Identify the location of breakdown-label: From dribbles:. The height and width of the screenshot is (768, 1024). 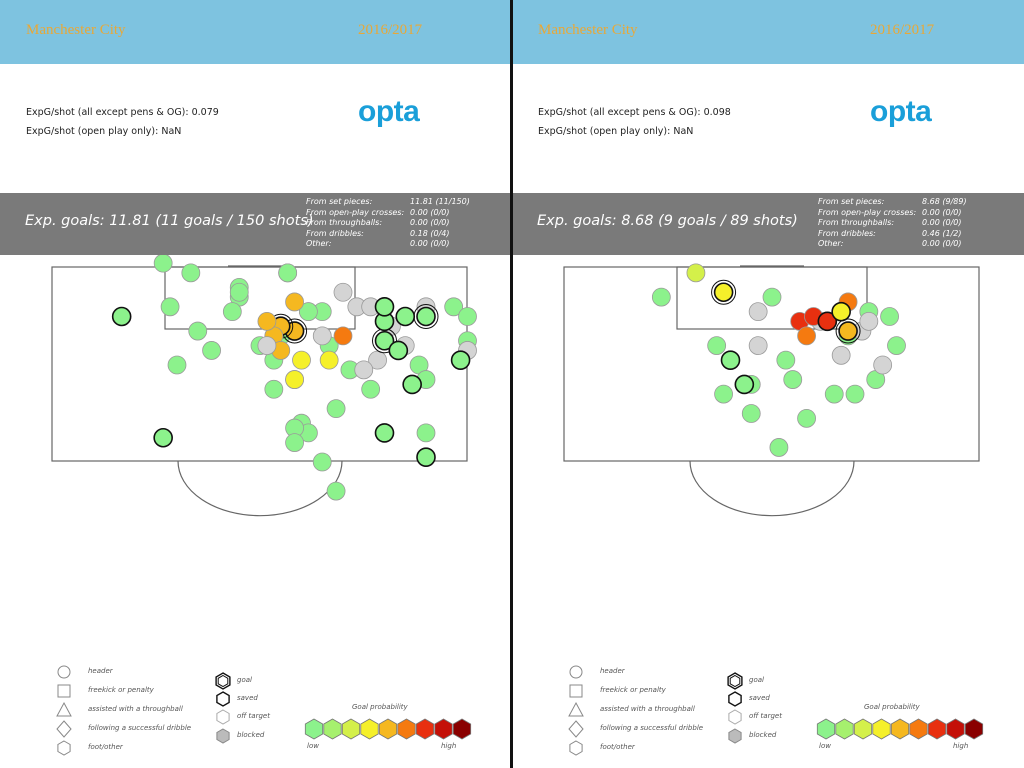
(847, 233).